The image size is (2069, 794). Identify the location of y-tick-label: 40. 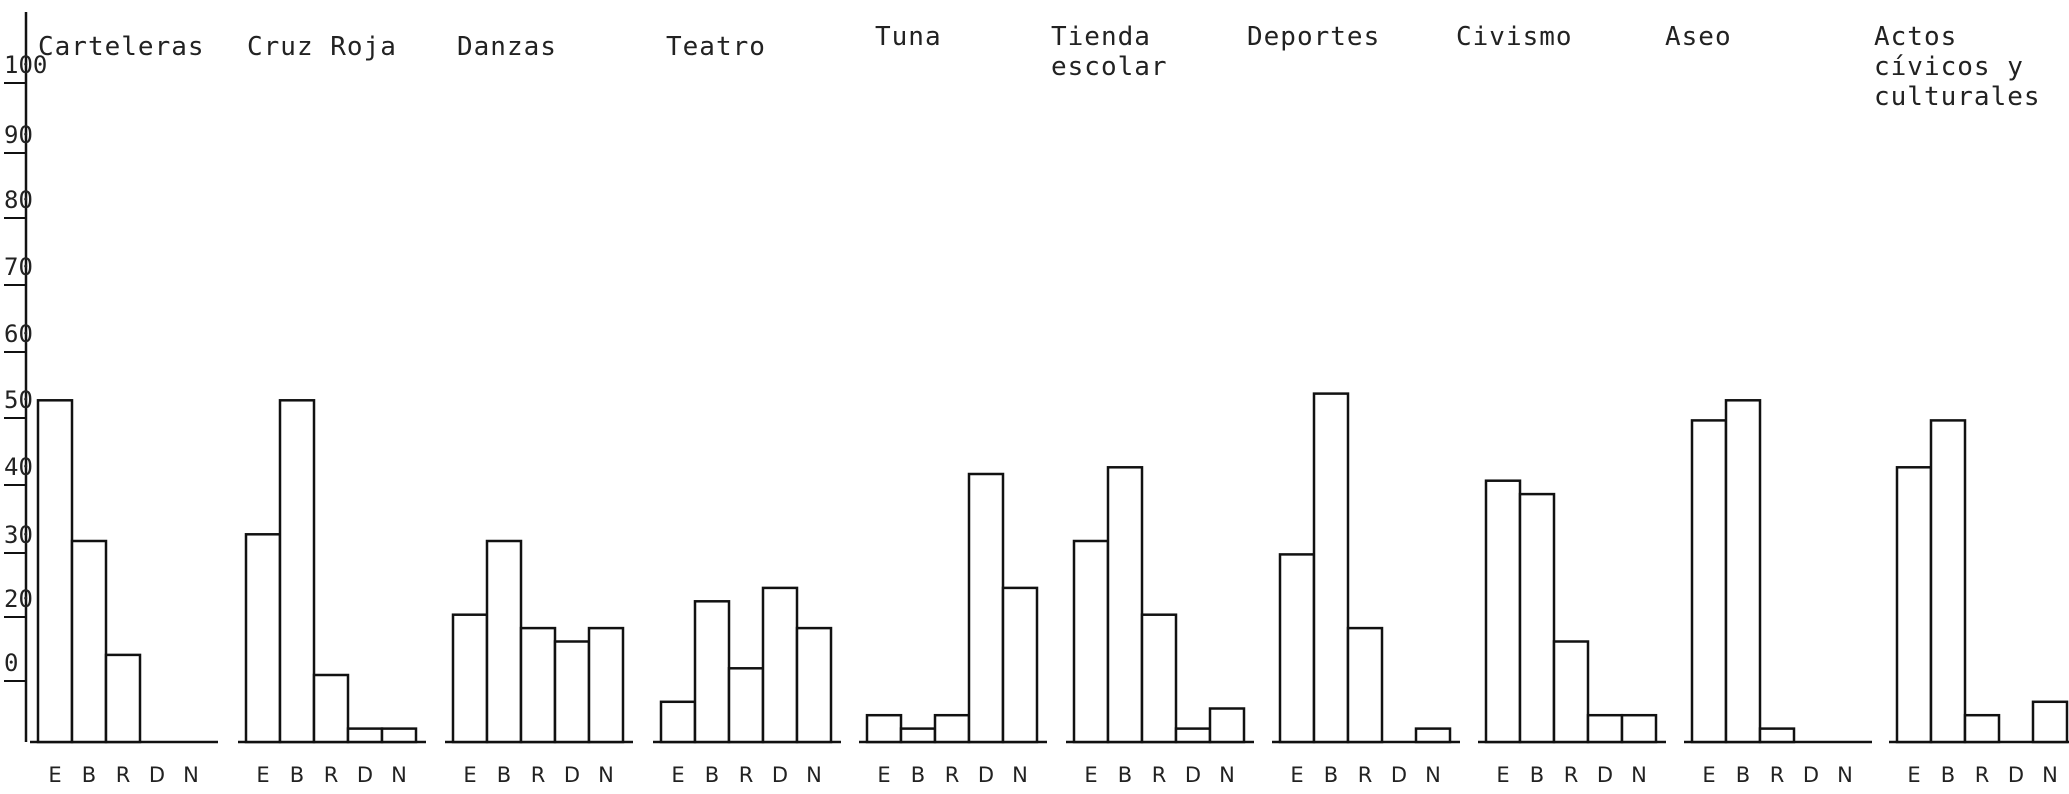
(18, 467).